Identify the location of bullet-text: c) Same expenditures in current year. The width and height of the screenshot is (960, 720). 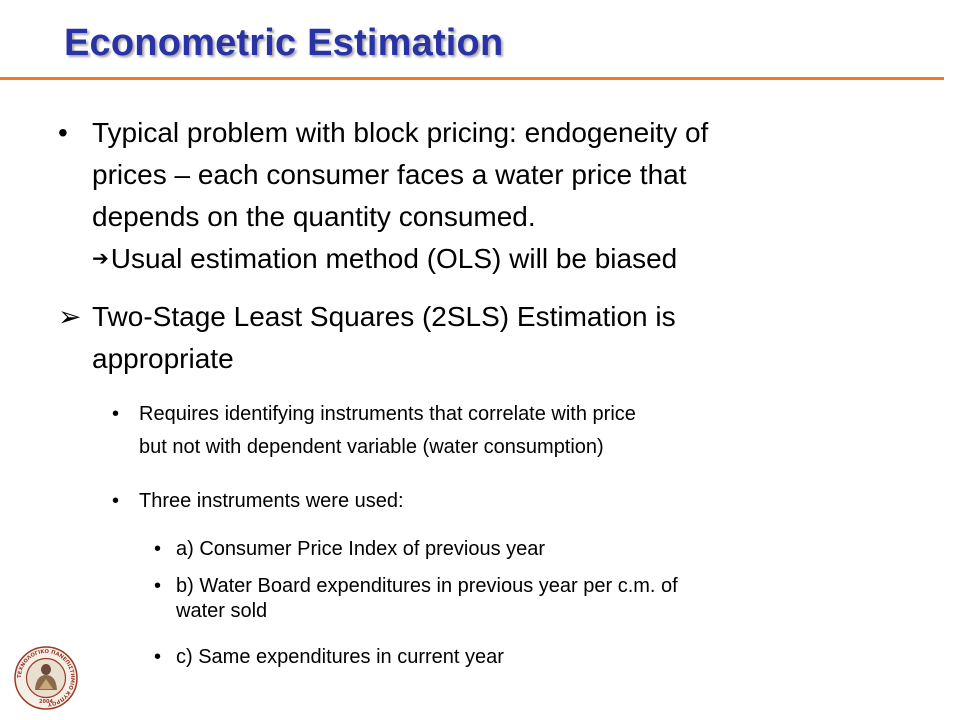
(340, 657).